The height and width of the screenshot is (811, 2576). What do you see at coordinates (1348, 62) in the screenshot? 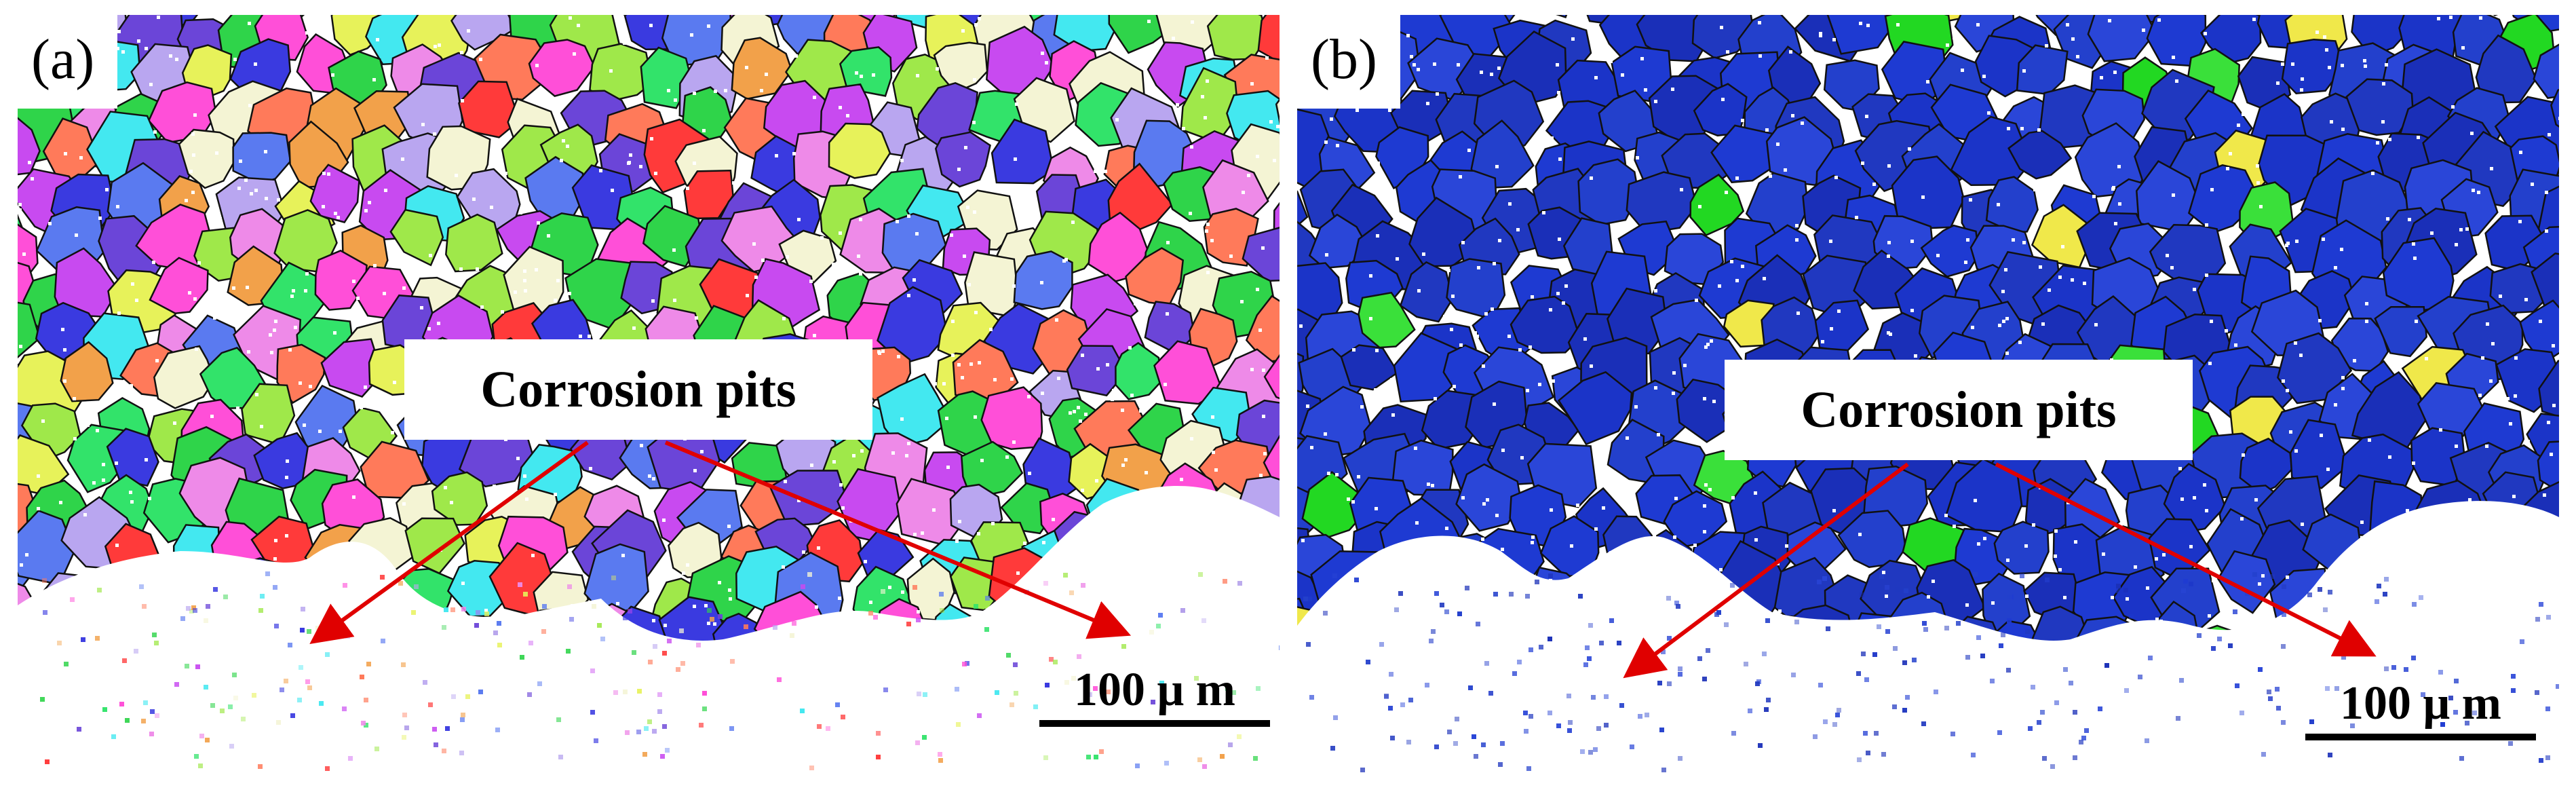
I see `panel-label: (b)` at bounding box center [1348, 62].